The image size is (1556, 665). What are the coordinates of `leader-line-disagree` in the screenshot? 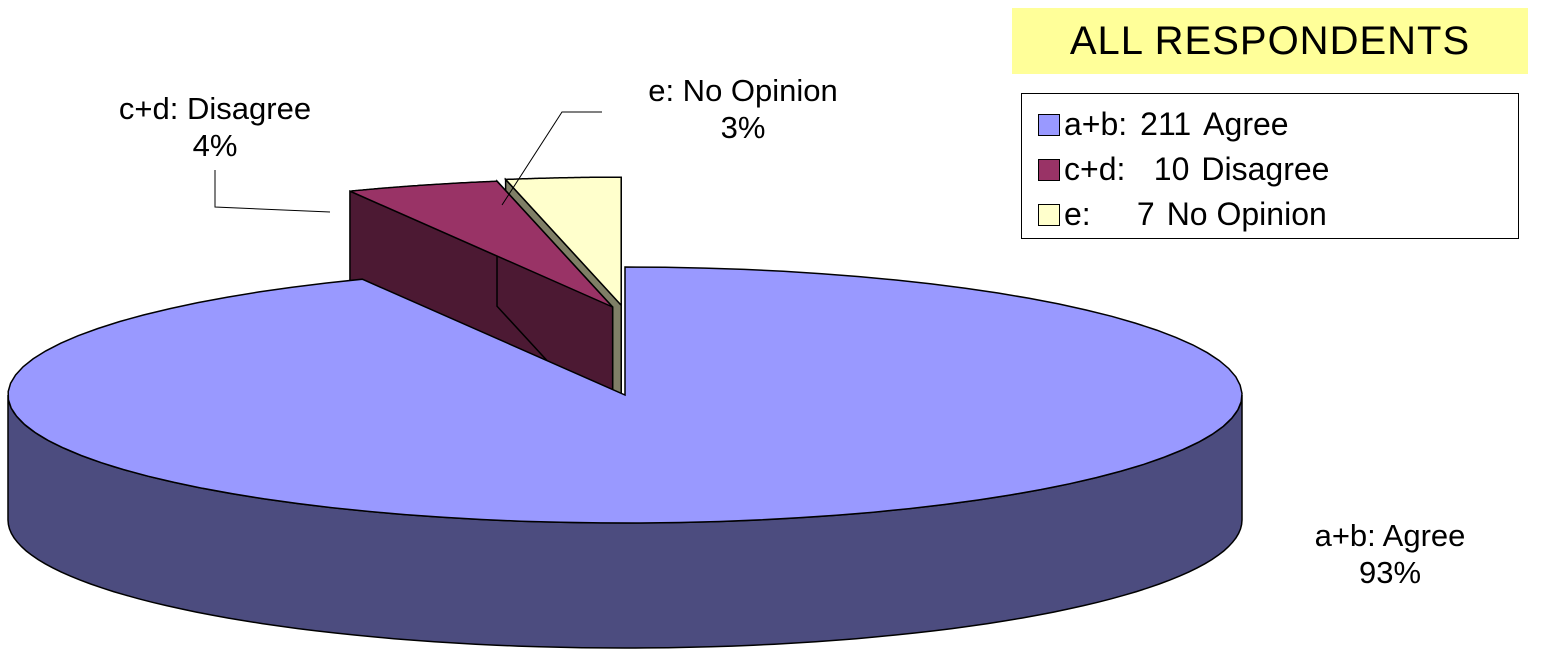 It's located at (272, 191).